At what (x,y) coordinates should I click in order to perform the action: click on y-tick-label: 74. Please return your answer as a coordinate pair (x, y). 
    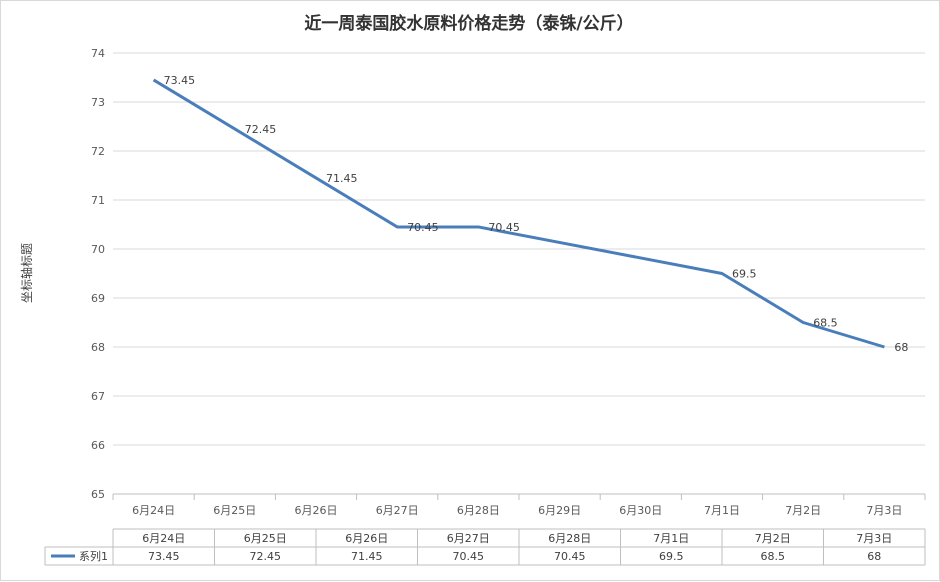
    Looking at the image, I should click on (98, 53).